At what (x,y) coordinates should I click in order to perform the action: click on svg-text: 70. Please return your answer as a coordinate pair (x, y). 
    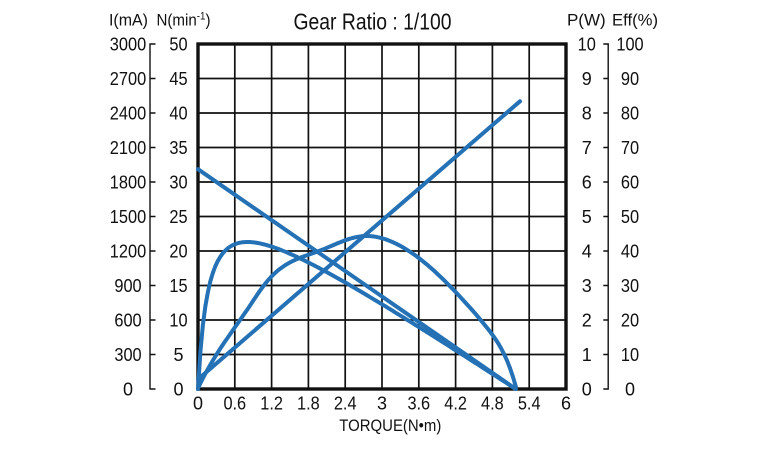
    Looking at the image, I should click on (630, 148).